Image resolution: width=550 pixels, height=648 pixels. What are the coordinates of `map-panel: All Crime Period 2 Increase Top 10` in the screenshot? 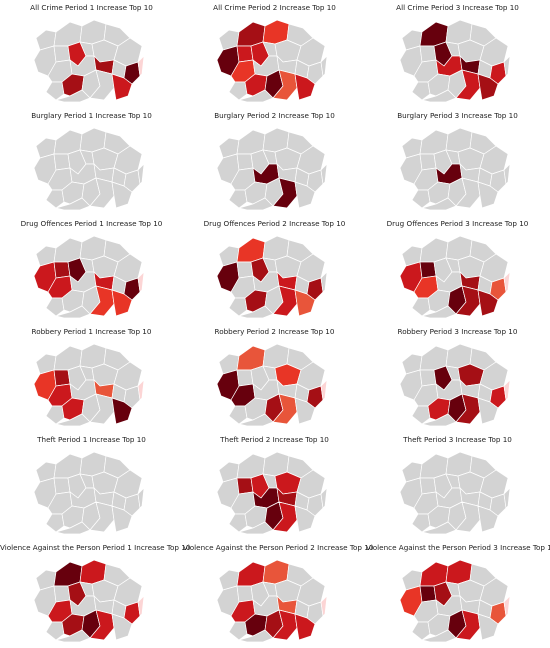 It's located at (274, 54).